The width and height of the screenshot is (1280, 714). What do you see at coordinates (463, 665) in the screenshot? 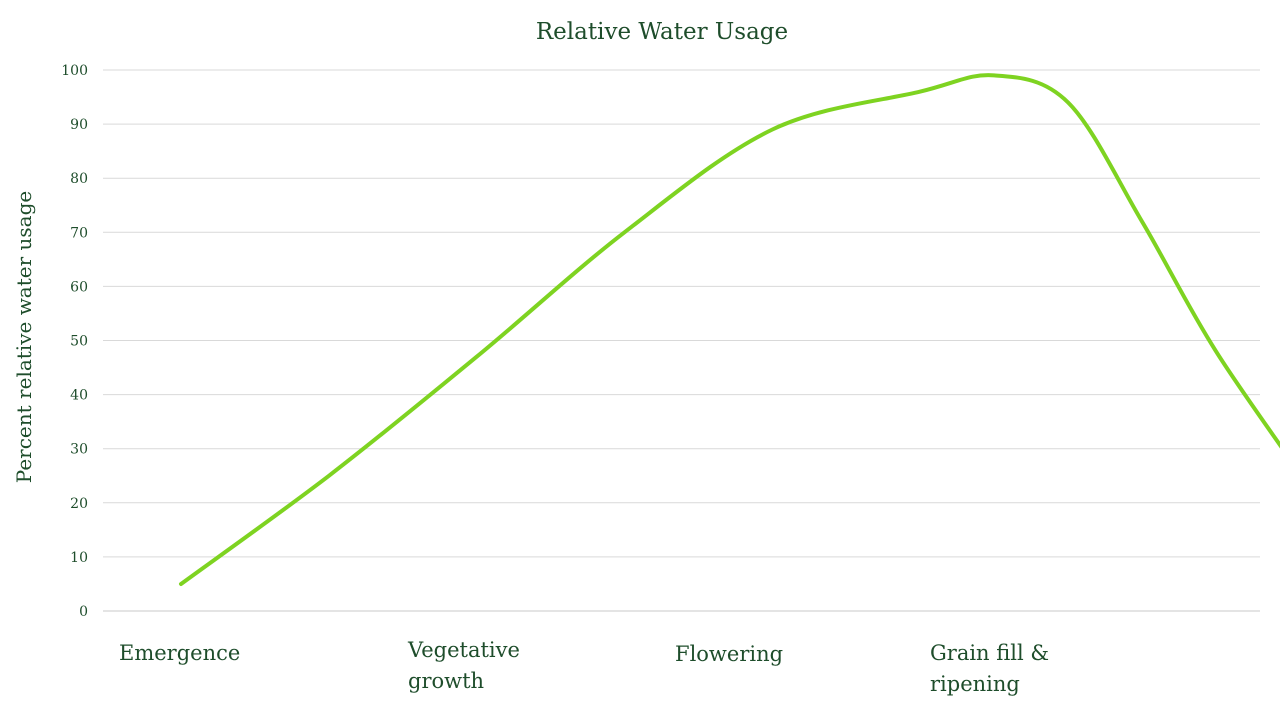
I see `x-category-label: Vegetative growth` at bounding box center [463, 665].